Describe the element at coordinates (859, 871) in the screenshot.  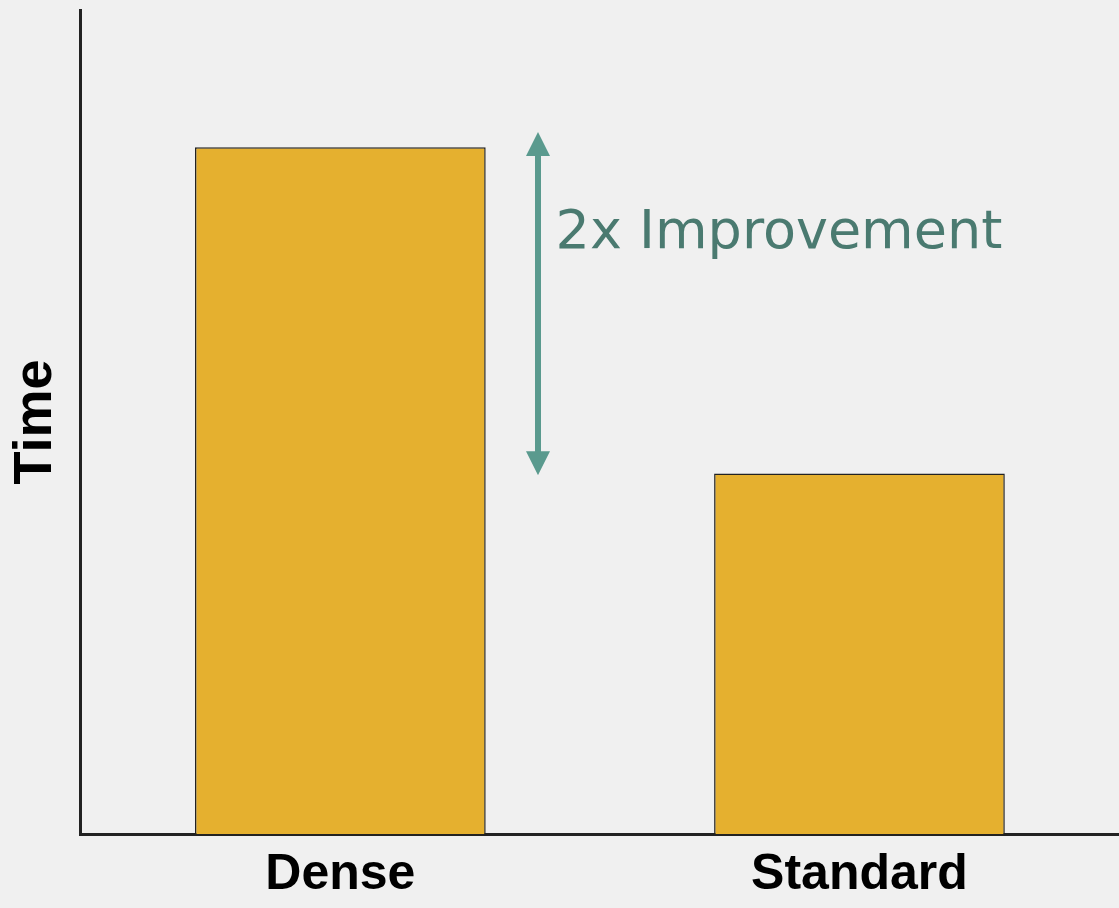
I see `x-tick-label: Standard` at that location.